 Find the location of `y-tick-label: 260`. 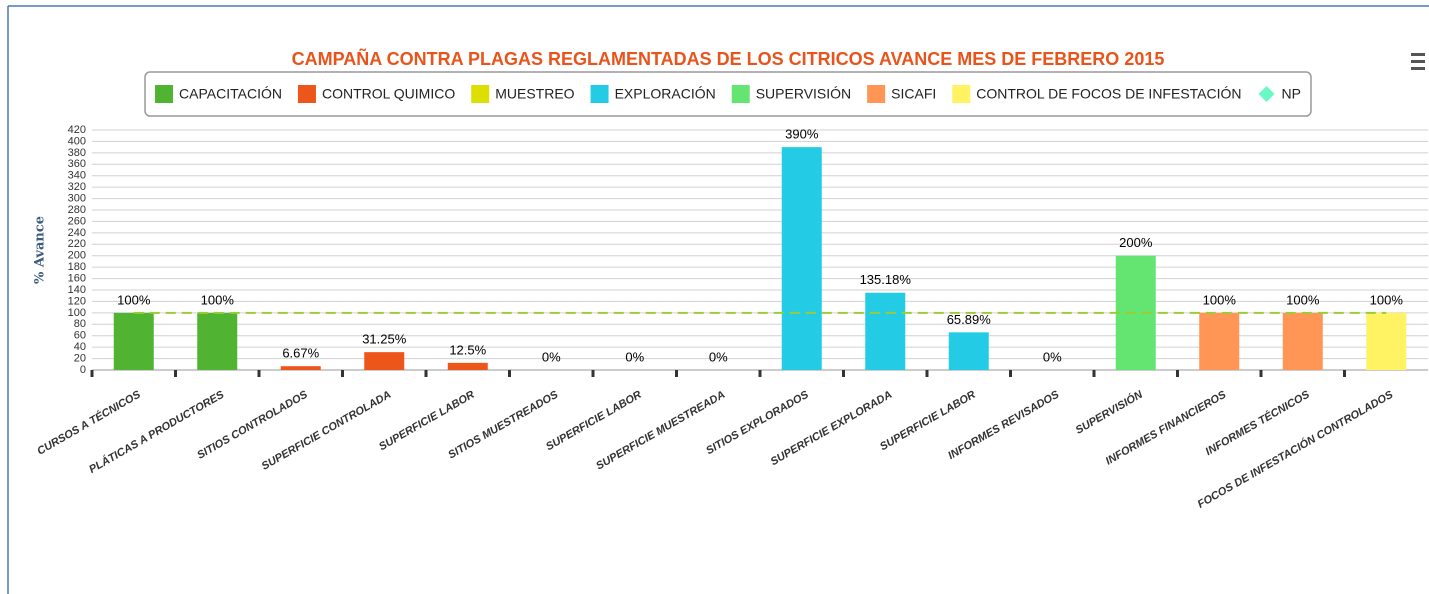

y-tick-label: 260 is located at coordinates (77, 221).